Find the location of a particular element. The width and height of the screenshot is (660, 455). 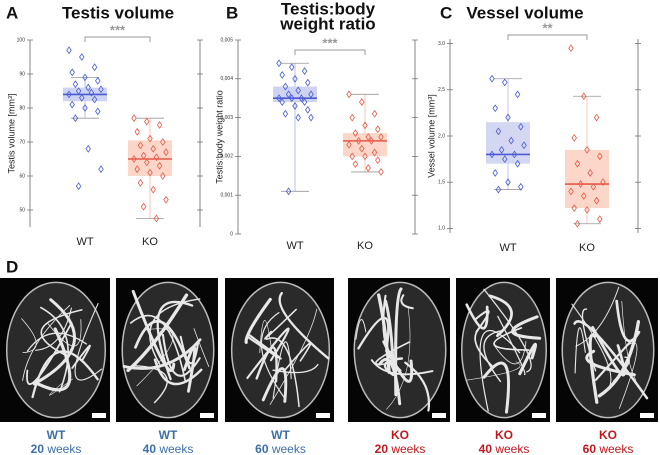

caption-group: KO is located at coordinates (608, 435).